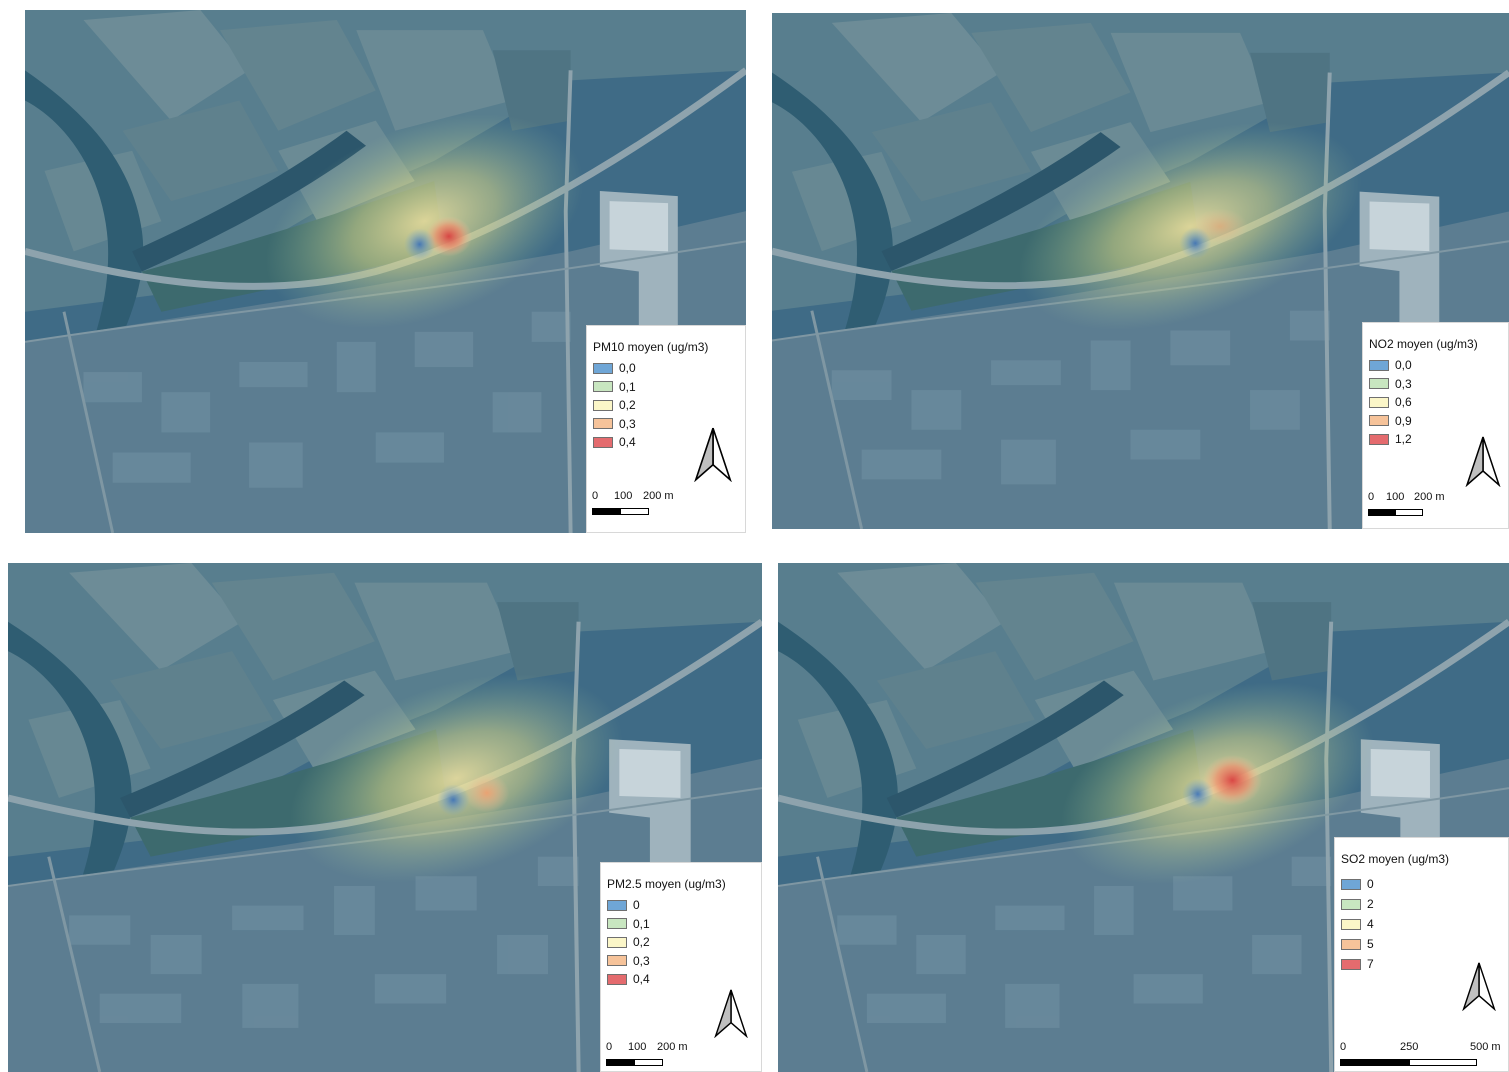 This screenshot has height=1072, width=1509. What do you see at coordinates (1403, 439) in the screenshot?
I see `legend-label: 1,2` at bounding box center [1403, 439].